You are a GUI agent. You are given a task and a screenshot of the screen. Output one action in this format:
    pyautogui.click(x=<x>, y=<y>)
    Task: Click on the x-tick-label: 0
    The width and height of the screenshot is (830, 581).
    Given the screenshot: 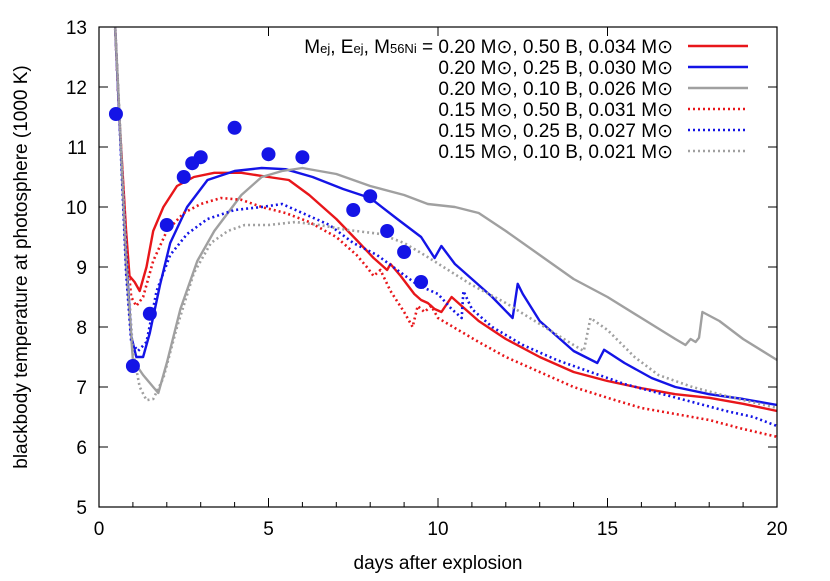 What is the action you would take?
    pyautogui.click(x=99, y=529)
    